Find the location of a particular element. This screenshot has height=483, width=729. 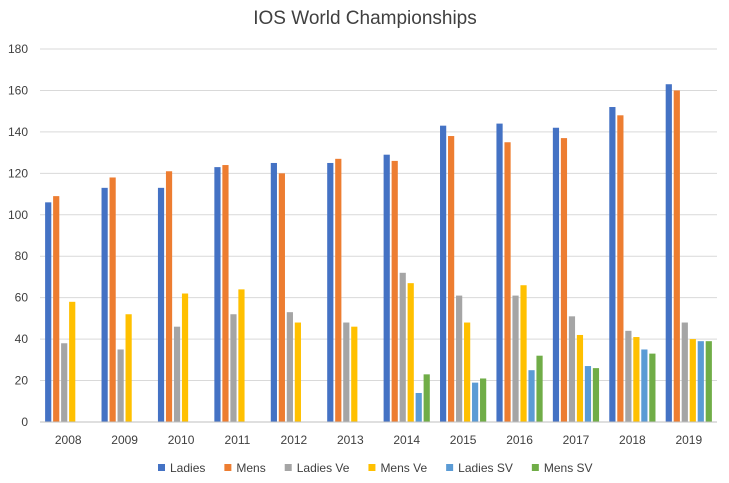

x-tick-label: 2012 is located at coordinates (294, 440).